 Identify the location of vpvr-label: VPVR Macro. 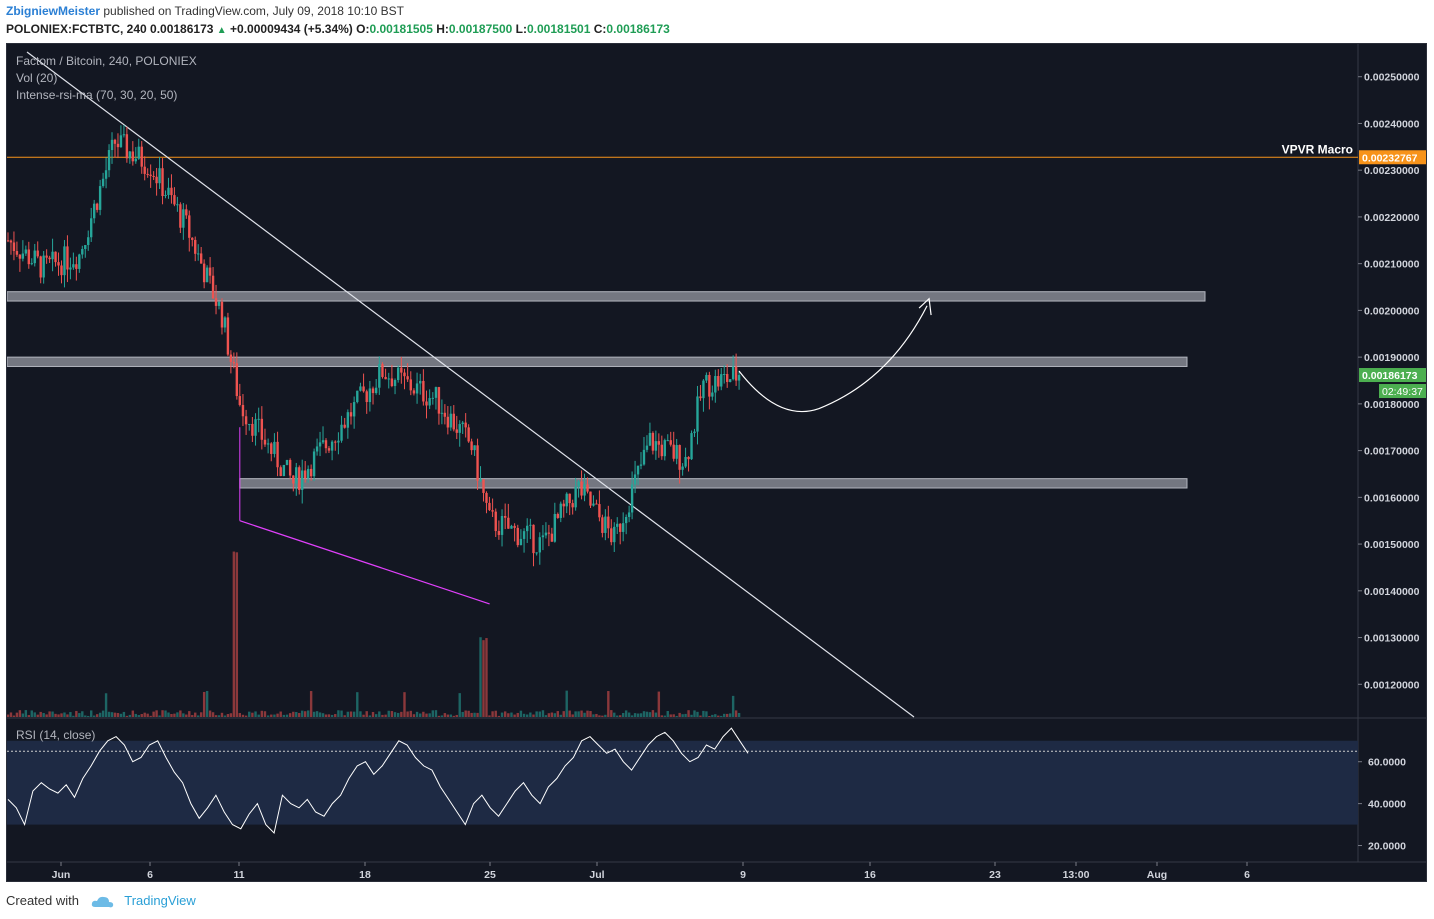
(1317, 149).